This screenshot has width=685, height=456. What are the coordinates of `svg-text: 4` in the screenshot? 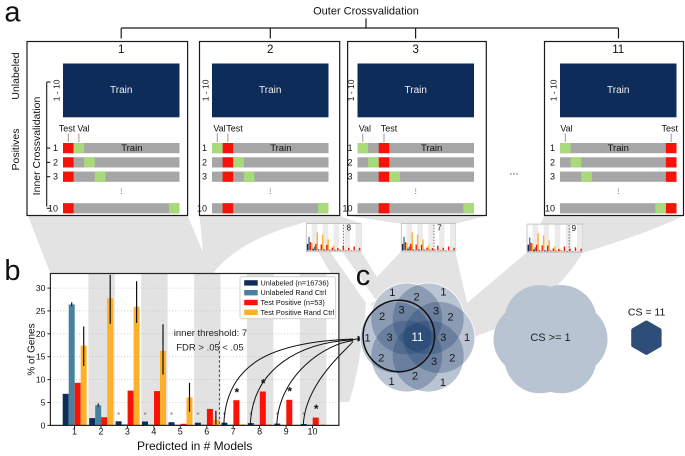 It's located at (153, 432).